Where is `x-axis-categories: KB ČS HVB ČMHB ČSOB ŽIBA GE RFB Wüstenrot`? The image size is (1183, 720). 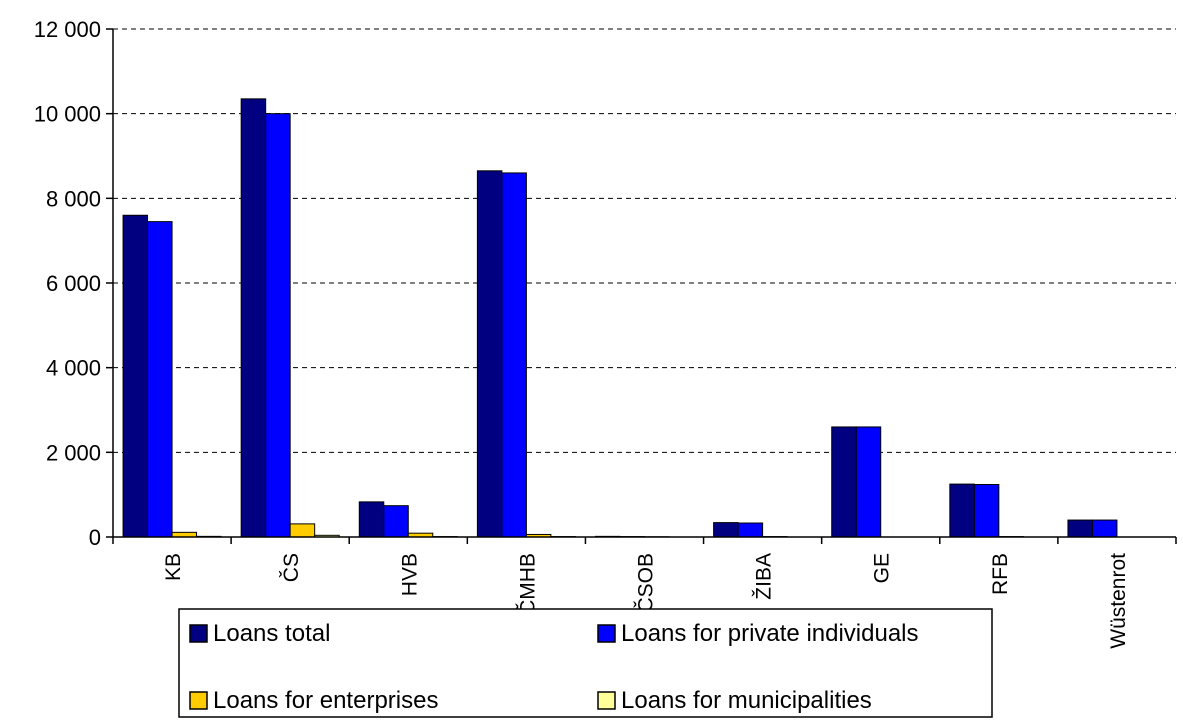
x-axis-categories: KB ČS HVB ČMHB ČSOB ŽIBA GE RFB Wüstenrot is located at coordinates (644, 593).